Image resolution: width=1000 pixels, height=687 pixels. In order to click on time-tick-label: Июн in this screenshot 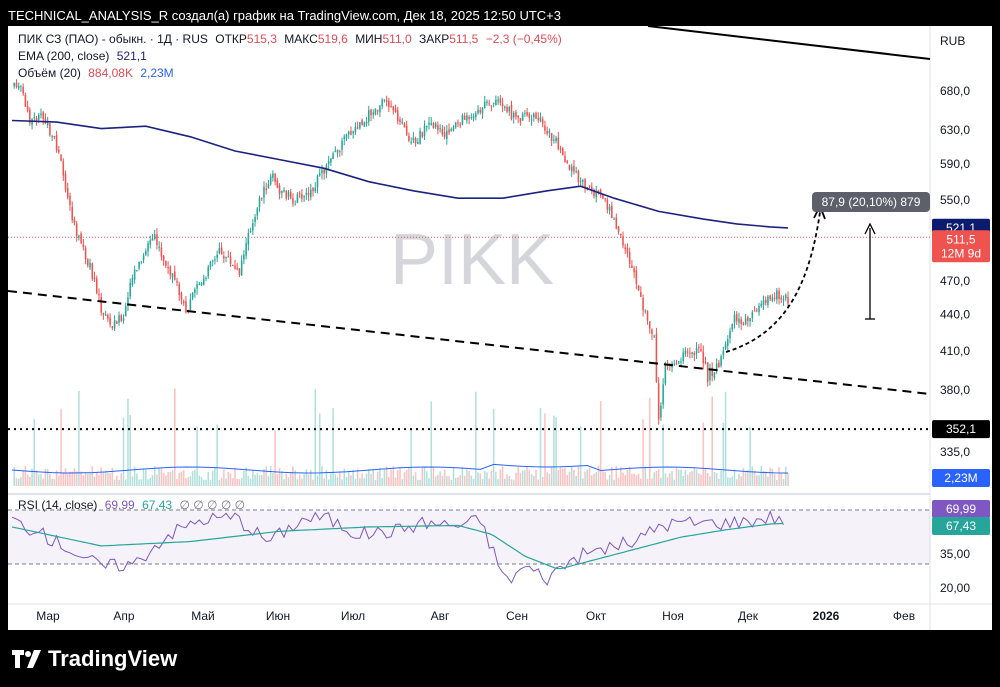, I will do `click(278, 616)`.